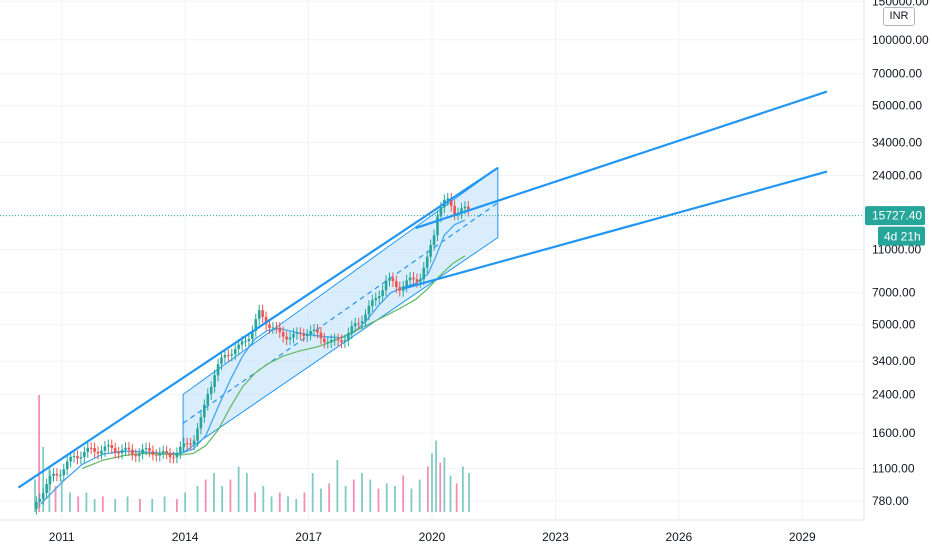 This screenshot has width=932, height=550. Describe the element at coordinates (893, 469) in the screenshot. I see `price-tick-label: 1100.00` at that location.